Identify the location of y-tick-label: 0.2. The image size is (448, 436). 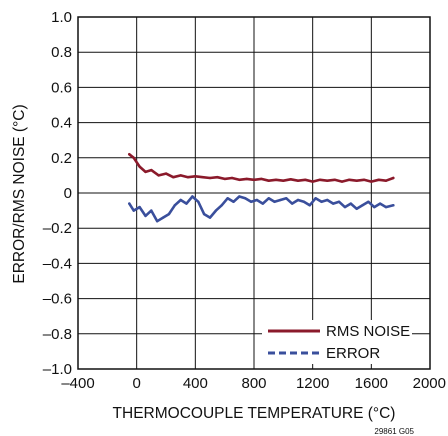
(61, 158).